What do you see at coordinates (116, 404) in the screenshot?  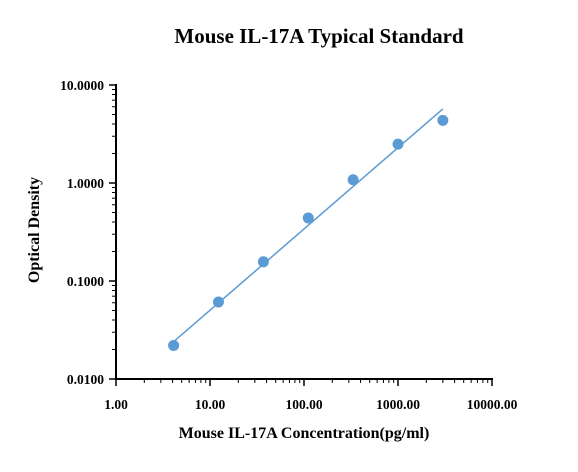 I see `x-tick-label: 1.00` at bounding box center [116, 404].